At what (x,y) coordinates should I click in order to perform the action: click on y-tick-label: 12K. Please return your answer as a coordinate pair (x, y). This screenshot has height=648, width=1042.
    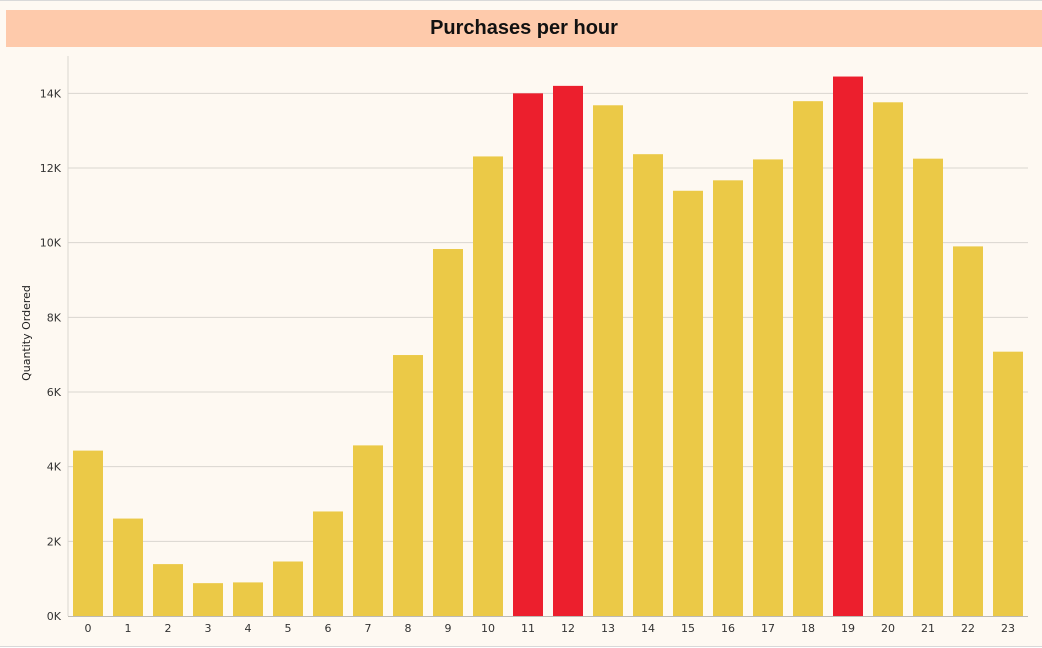
    Looking at the image, I should click on (51, 168).